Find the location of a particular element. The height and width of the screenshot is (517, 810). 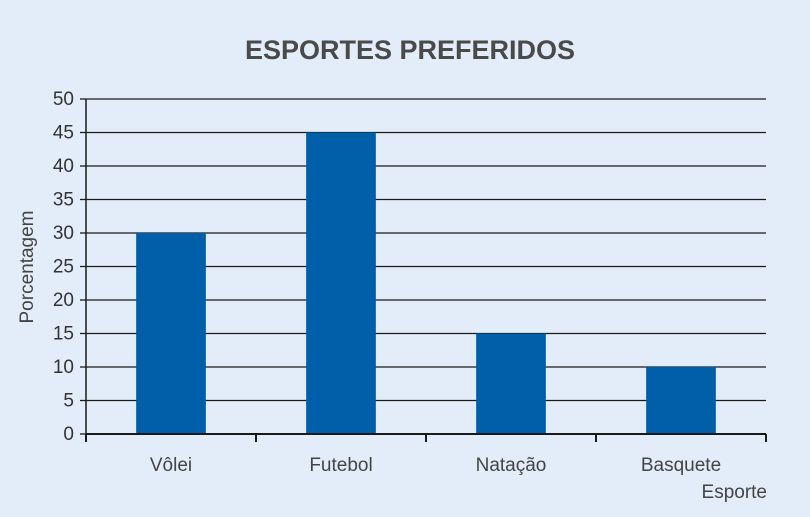

y-tick-label: 30 is located at coordinates (63, 233).